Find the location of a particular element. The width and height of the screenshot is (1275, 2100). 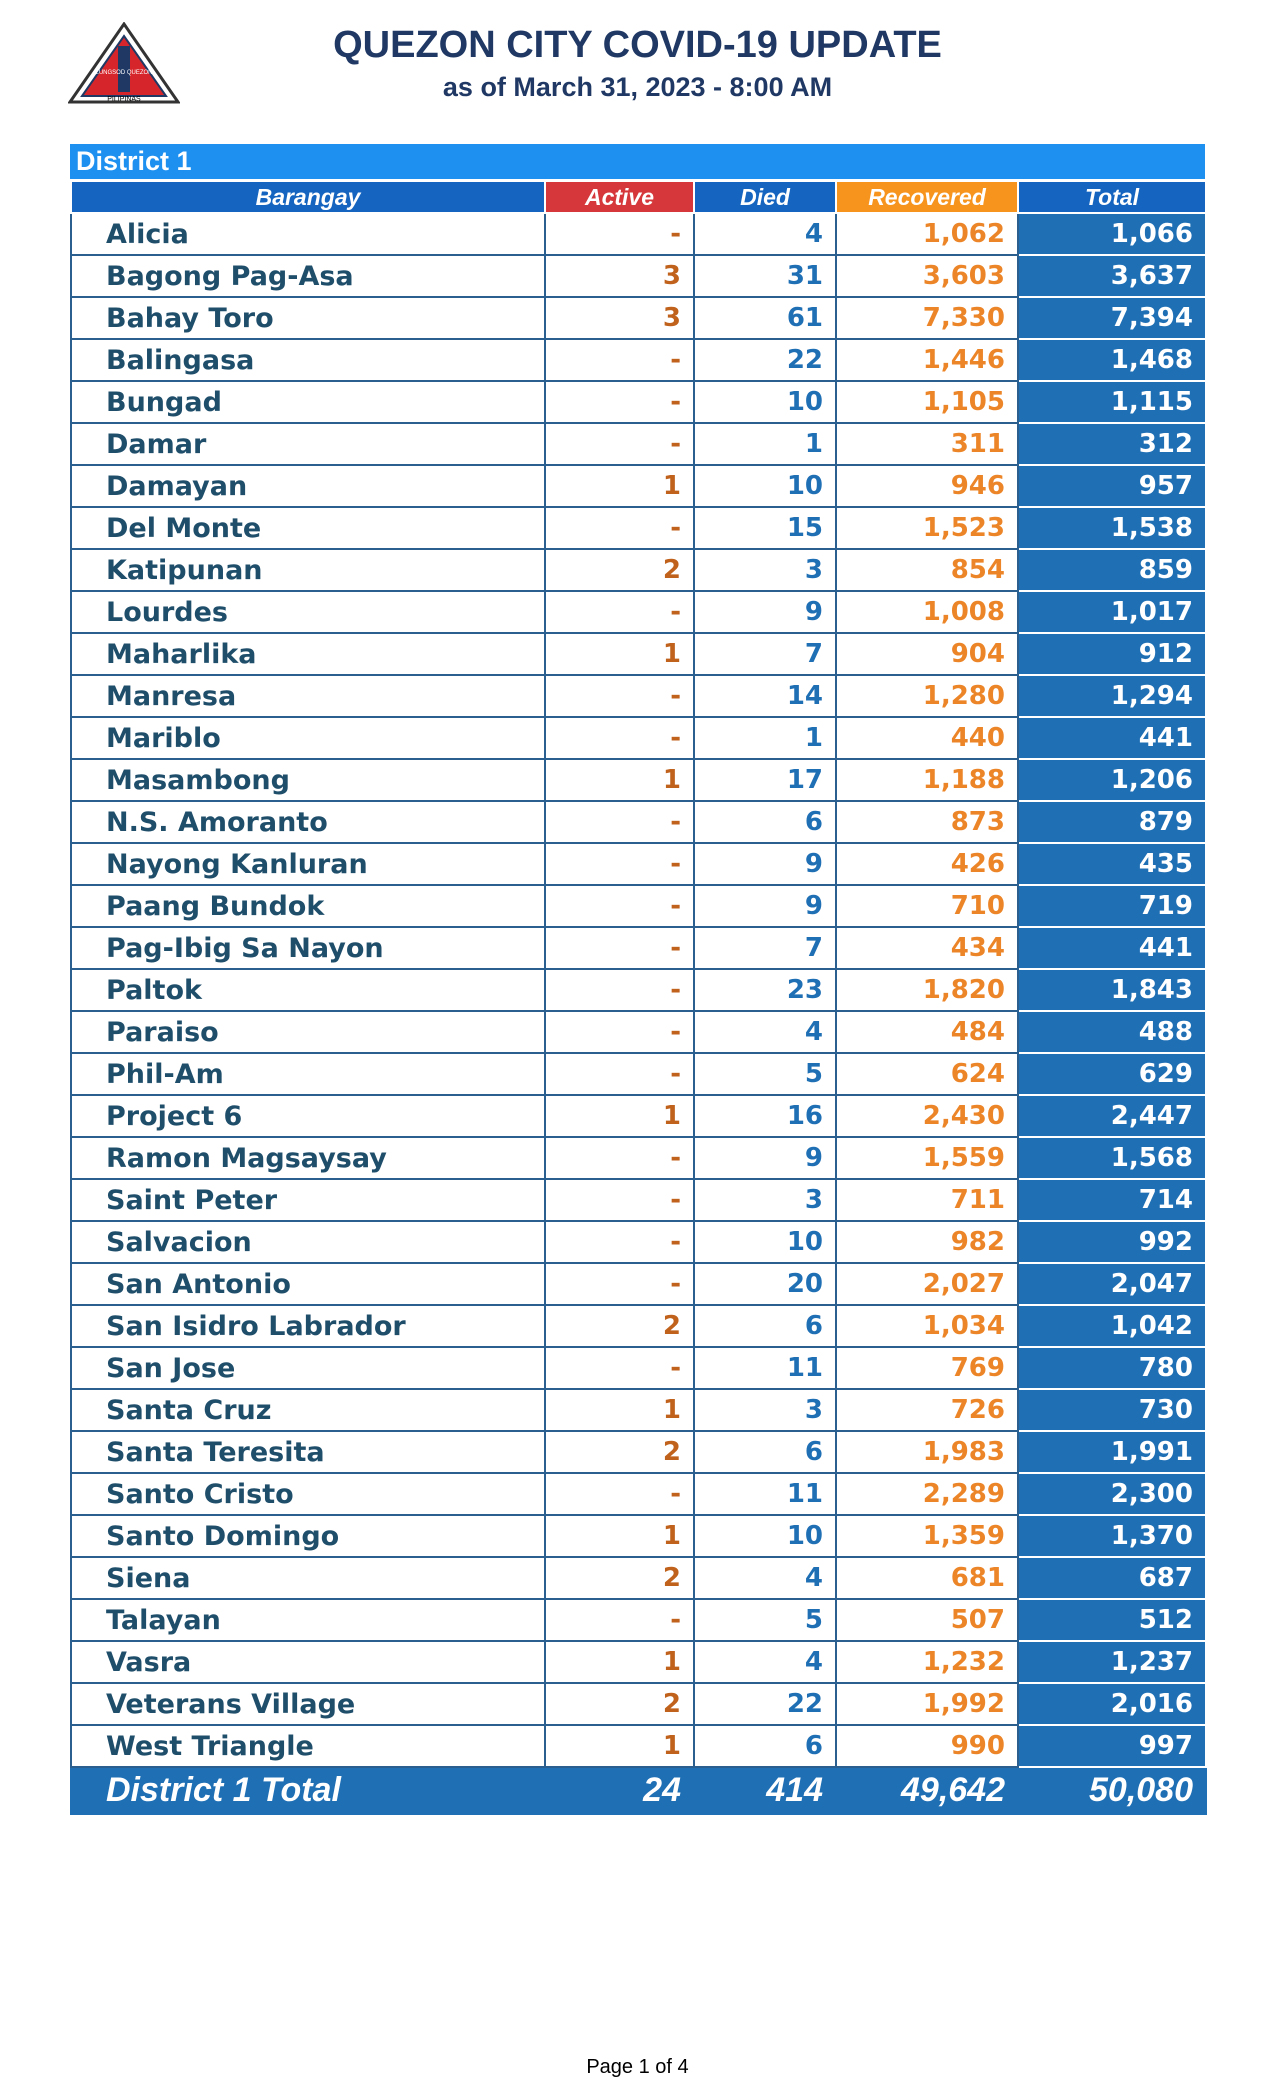

row: San Antonio -20 2,027 2,047 is located at coordinates (638, 1284).